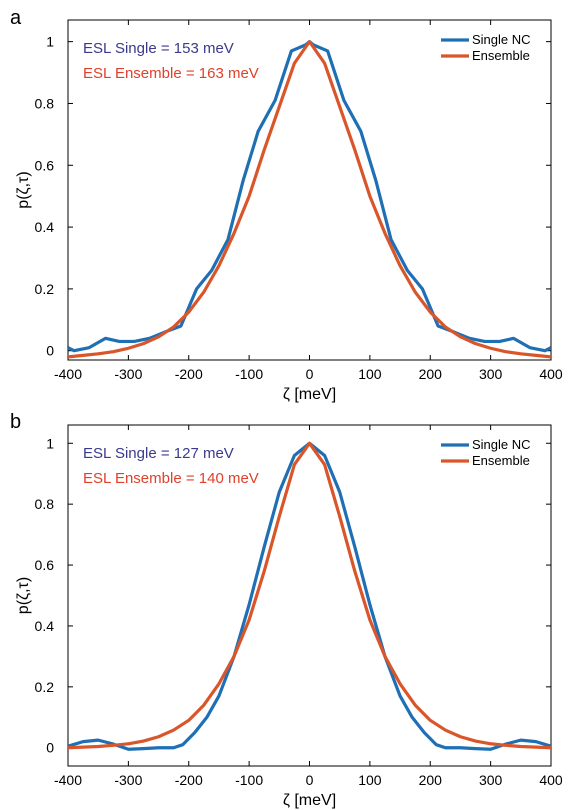 The image size is (568, 810). I want to click on panel-letter: b, so click(15, 422).